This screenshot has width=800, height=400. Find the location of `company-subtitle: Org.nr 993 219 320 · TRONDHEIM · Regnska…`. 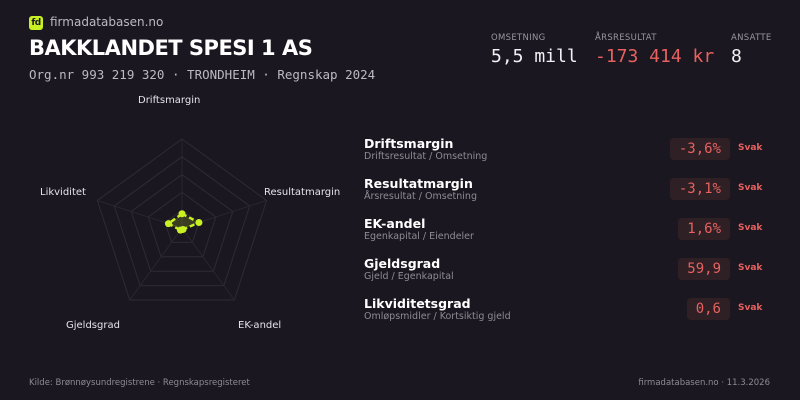

company-subtitle: Org.nr 993 219 320 · TRONDHEIM · Regnska… is located at coordinates (202, 74).